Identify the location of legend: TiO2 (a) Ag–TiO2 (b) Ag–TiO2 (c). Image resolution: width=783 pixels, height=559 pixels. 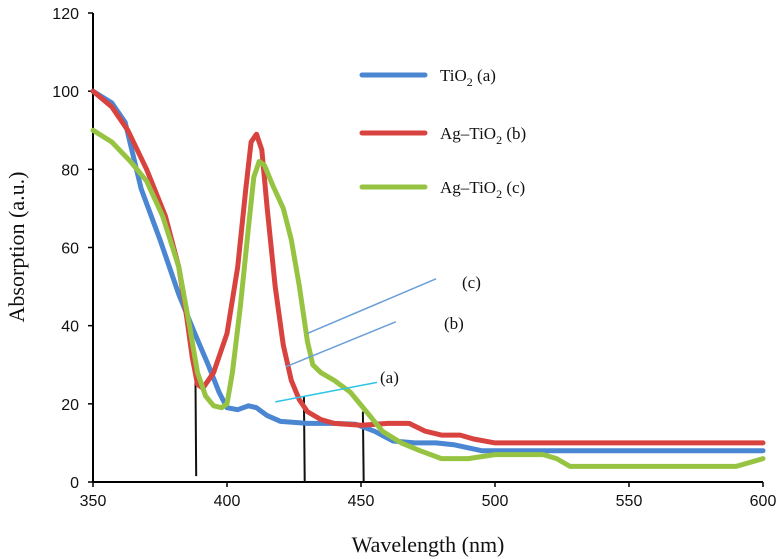
(442, 133).